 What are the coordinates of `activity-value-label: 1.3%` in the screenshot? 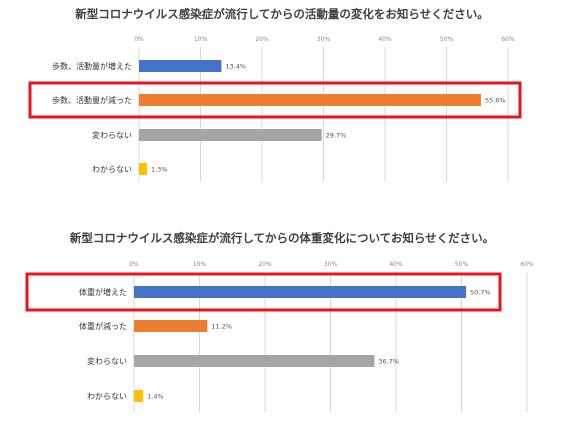 It's located at (159, 170).